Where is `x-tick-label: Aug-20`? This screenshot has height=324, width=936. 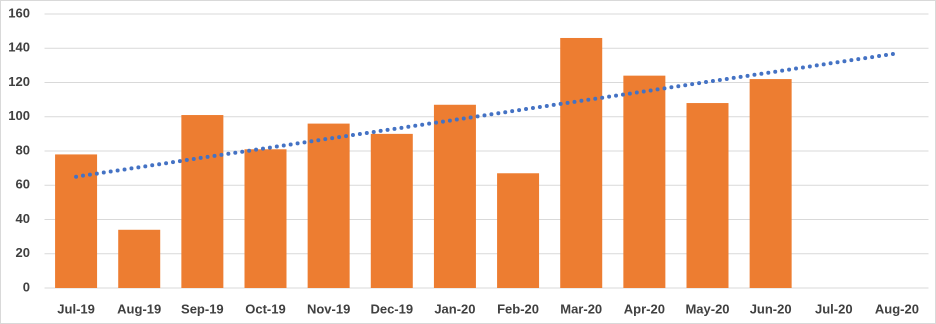
x-tick-label: Aug-20 is located at coordinates (897, 308).